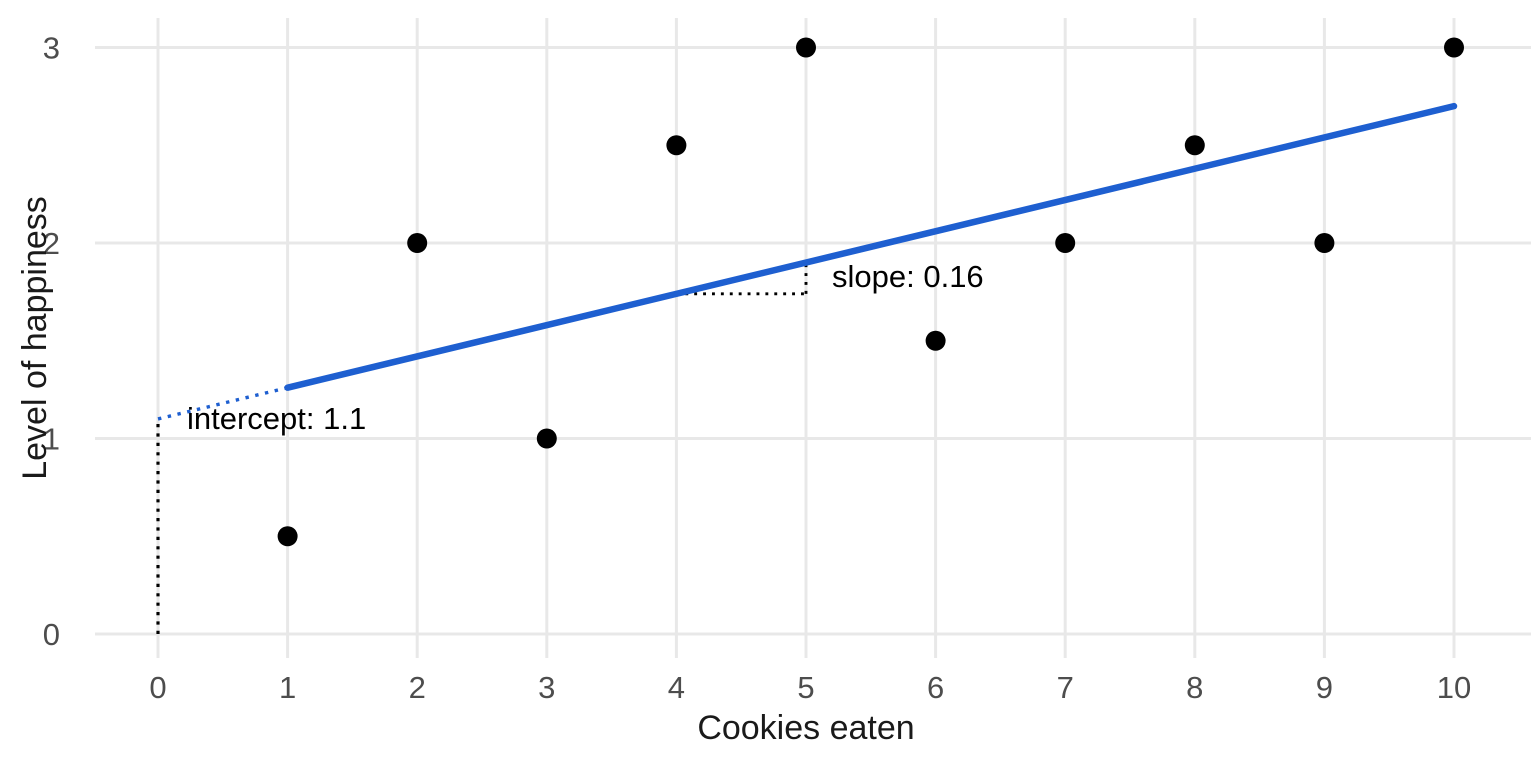 This screenshot has height=768, width=1536. I want to click on y-axis-title: Level of happiness, so click(35, 338).